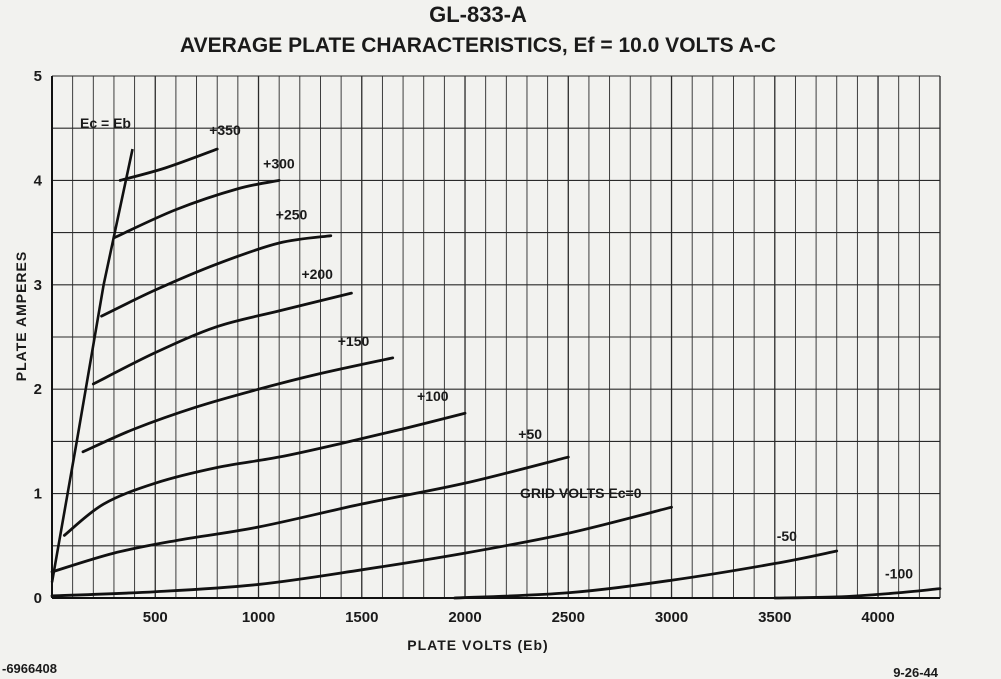 Image resolution: width=1001 pixels, height=679 pixels. I want to click on boundary-line-ec-eq-eb, so click(92, 365).